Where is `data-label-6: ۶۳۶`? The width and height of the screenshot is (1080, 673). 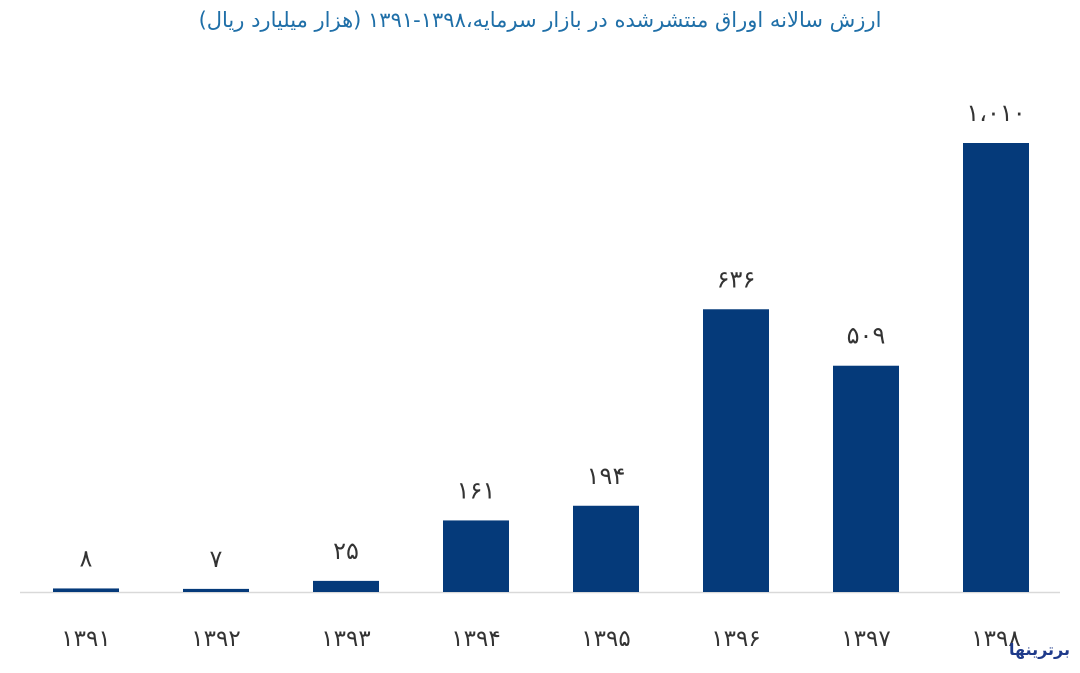
data-label-6: ۶۳۶ is located at coordinates (736, 279).